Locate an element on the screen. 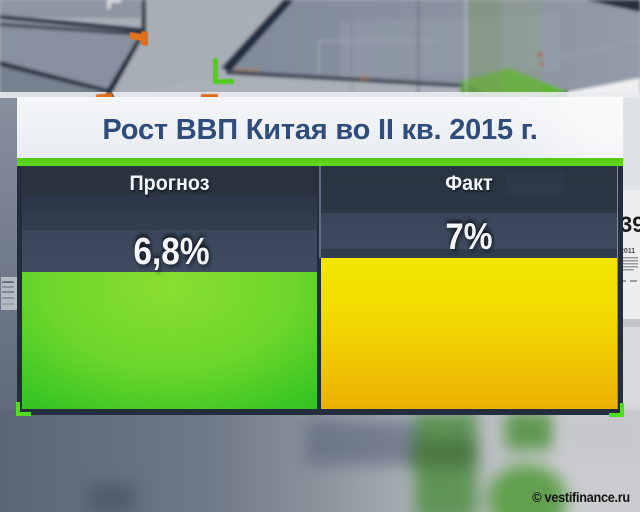 The height and width of the screenshot is (512, 640). svg-text: 39 is located at coordinates (630, 224).